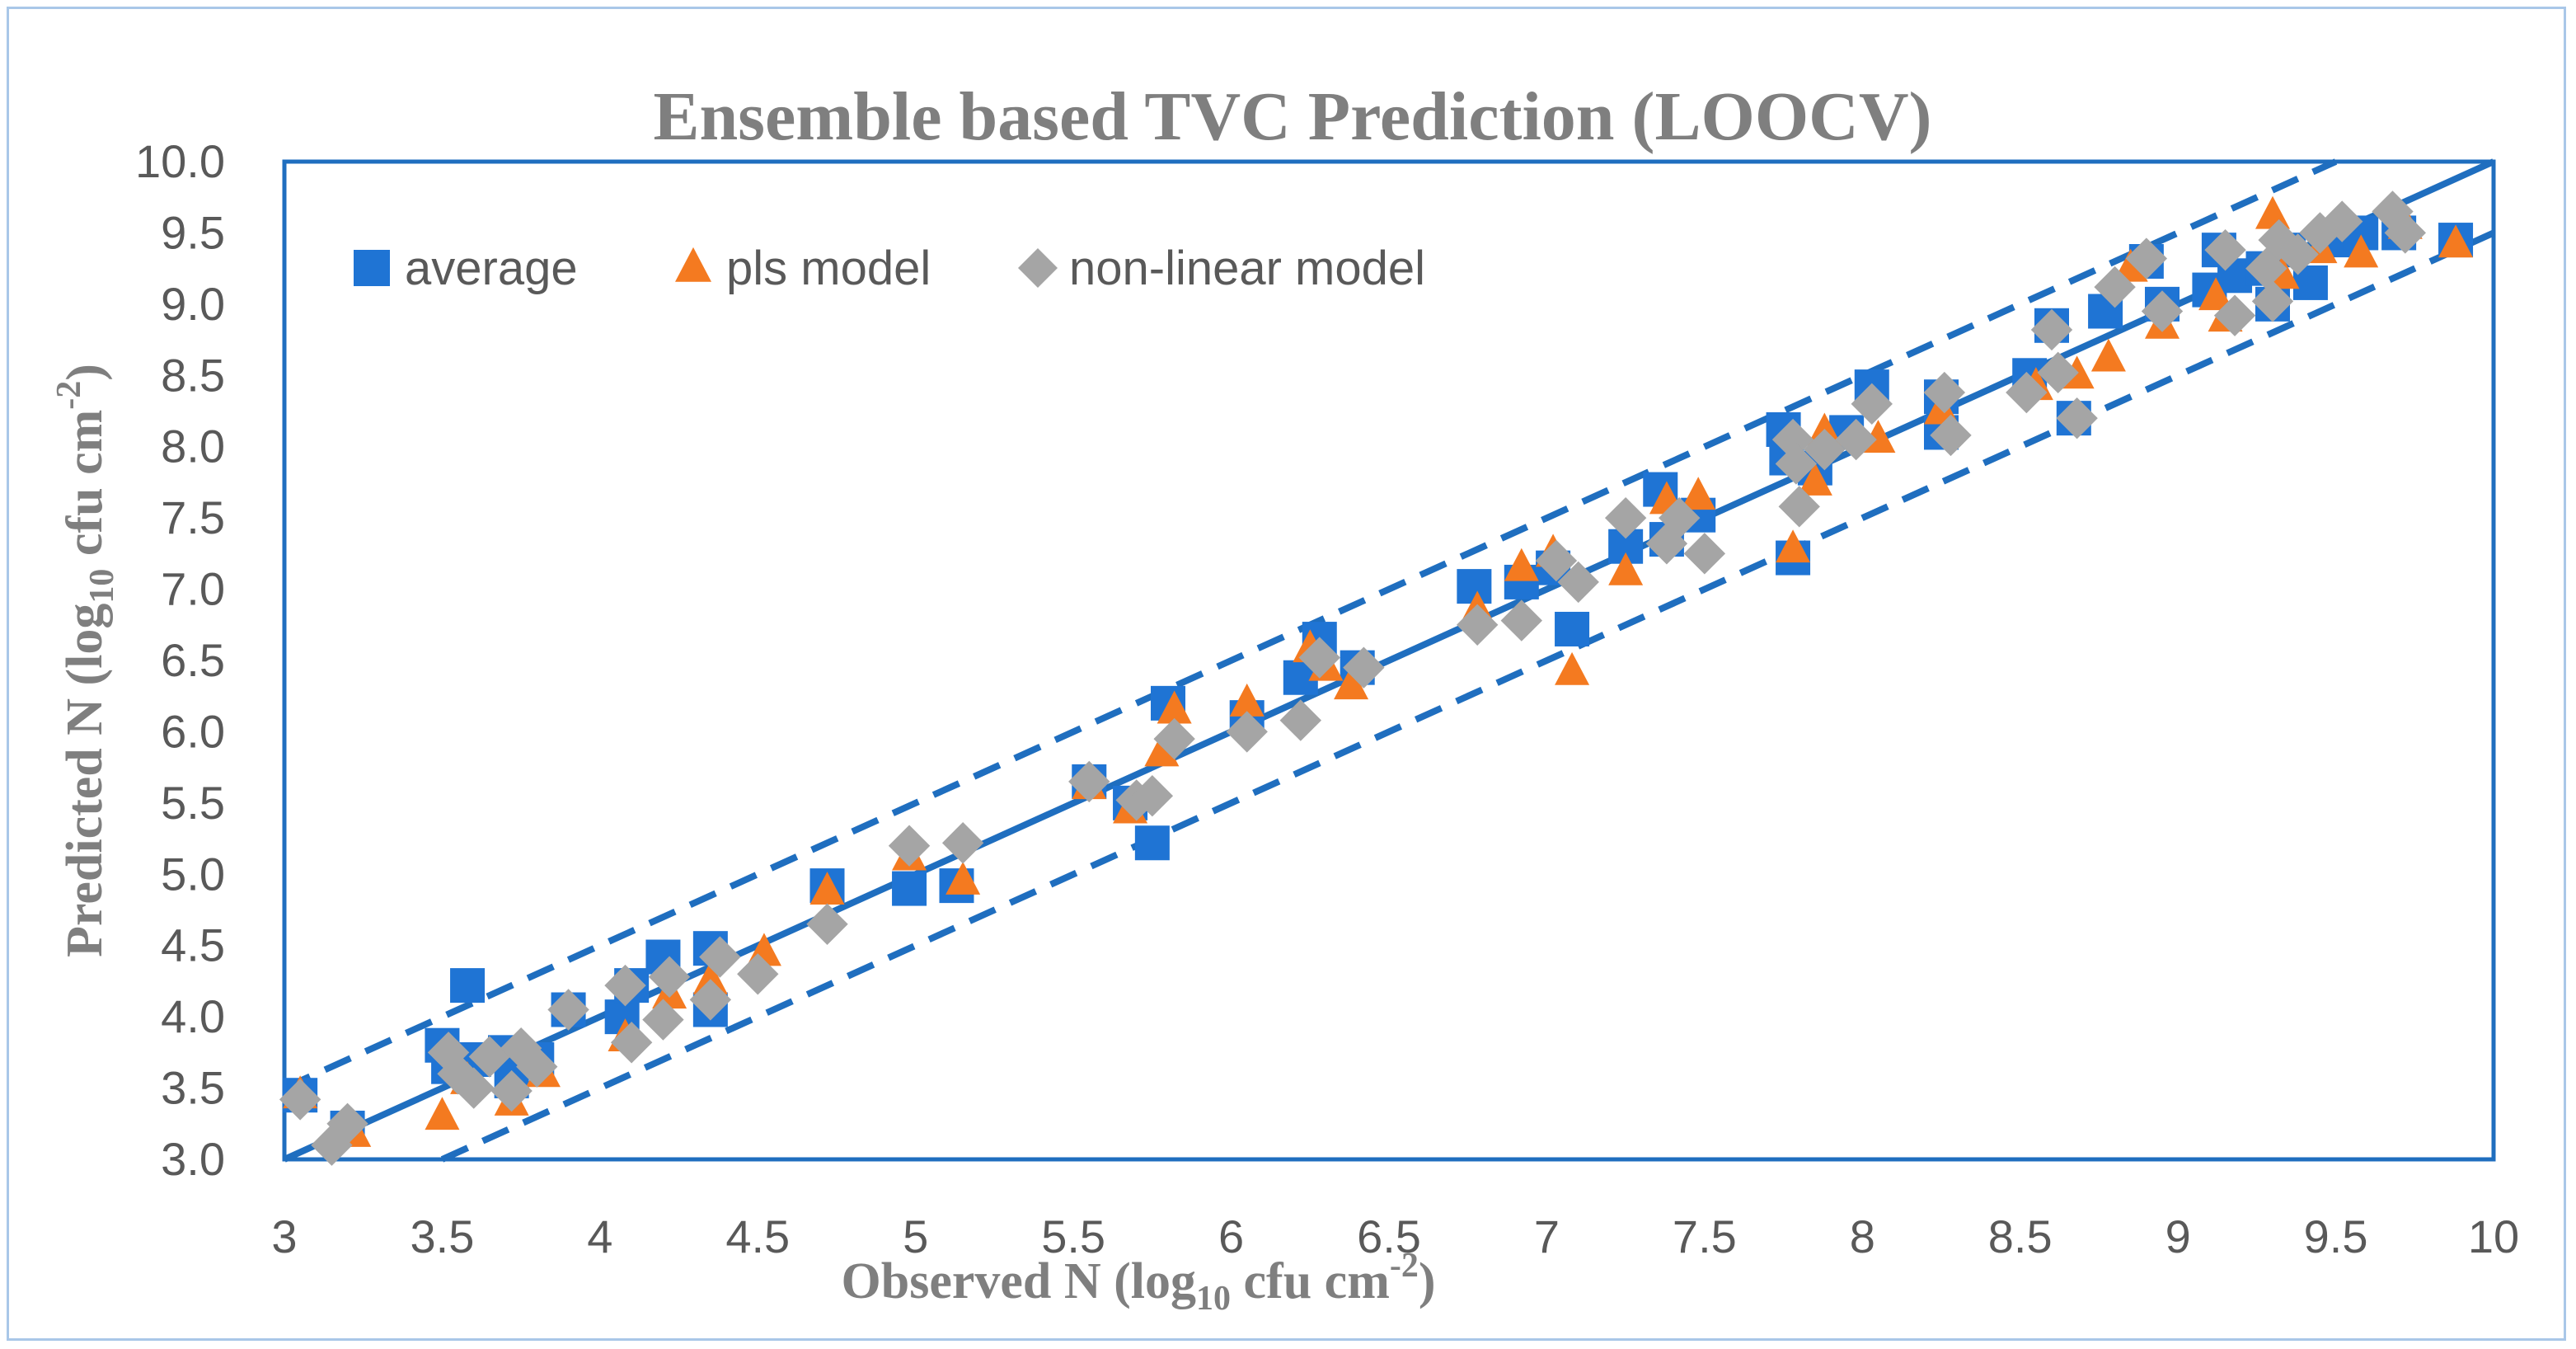  What do you see at coordinates (1404, 1266) in the screenshot?
I see `x-axis-label-sup: -2` at bounding box center [1404, 1266].